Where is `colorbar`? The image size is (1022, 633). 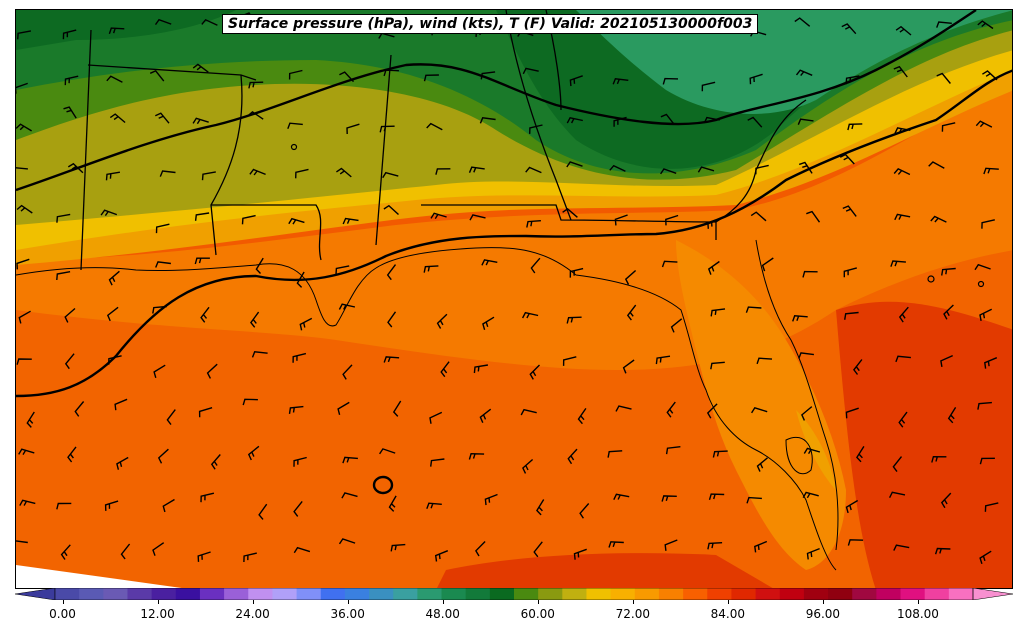
colorbar is located at coordinates (514, 594).